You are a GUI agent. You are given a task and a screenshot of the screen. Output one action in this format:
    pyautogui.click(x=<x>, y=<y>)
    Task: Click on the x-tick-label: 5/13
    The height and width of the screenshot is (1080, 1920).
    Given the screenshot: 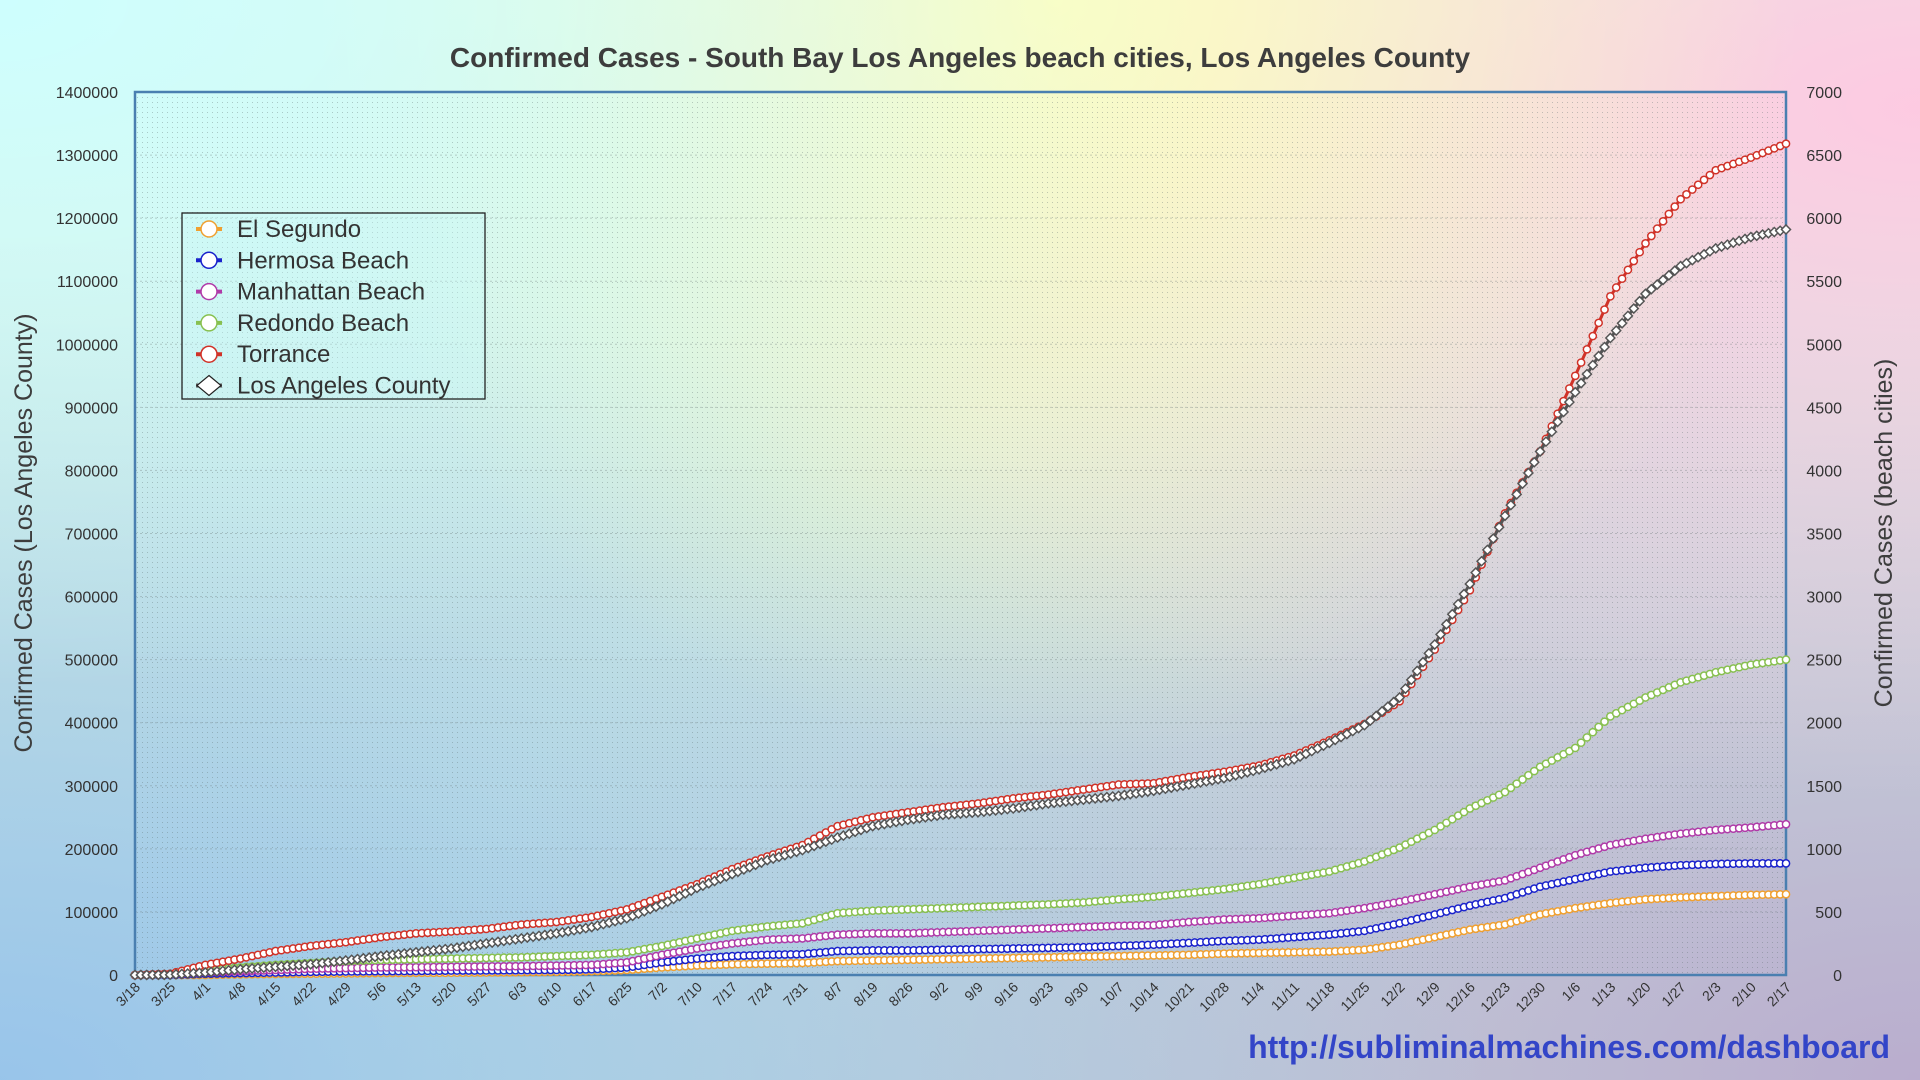 What is the action you would take?
    pyautogui.click(x=409, y=994)
    